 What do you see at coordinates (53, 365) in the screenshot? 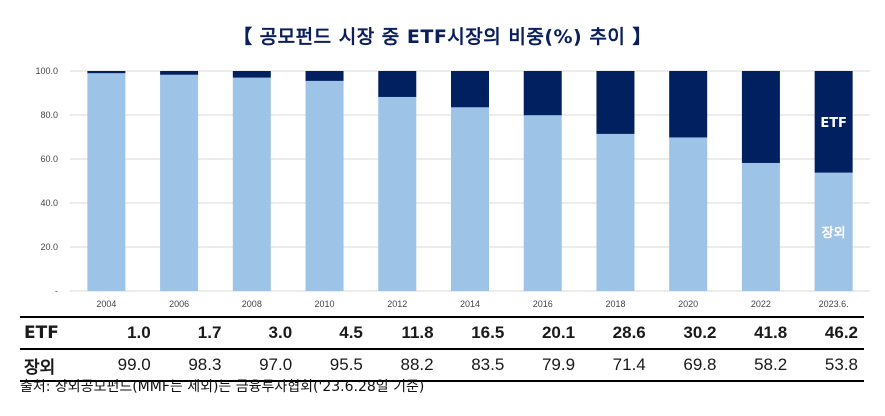
I see `row-label-jangoe: 장외` at bounding box center [53, 365].